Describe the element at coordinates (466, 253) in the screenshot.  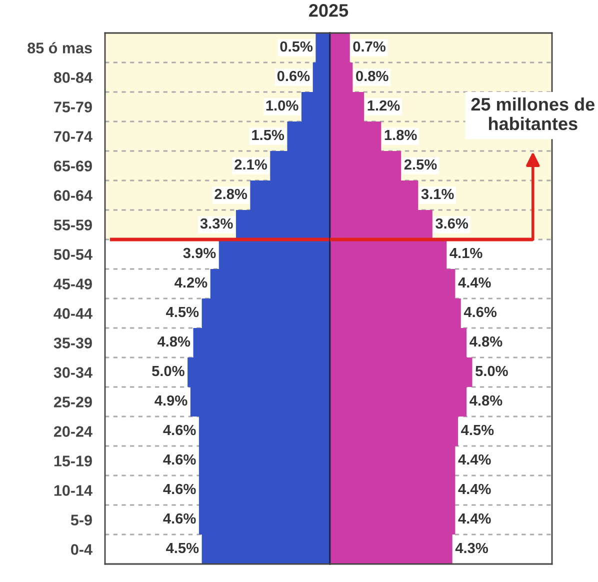
I see `data-label: 4.1%` at that location.